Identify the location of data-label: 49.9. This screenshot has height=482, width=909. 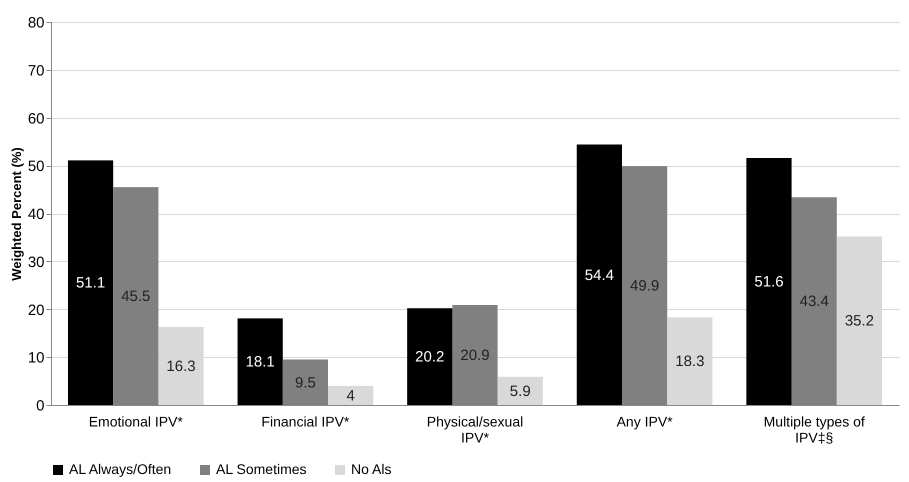
(645, 286).